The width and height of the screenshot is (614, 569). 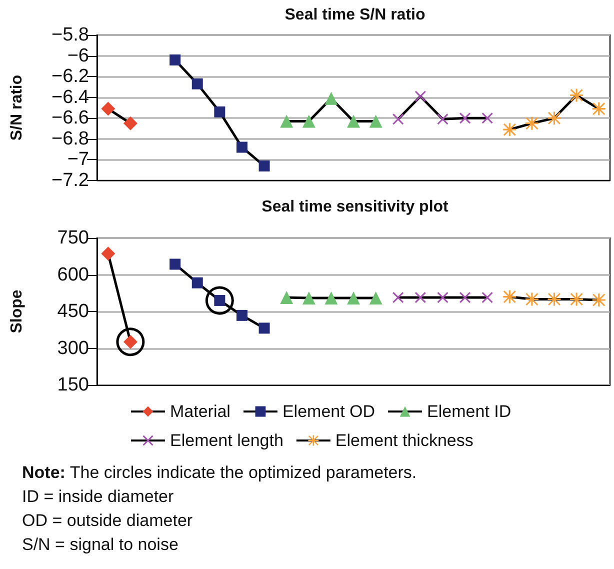 I want to click on chart-title: Seal time S/N ratio, so click(x=355, y=15).